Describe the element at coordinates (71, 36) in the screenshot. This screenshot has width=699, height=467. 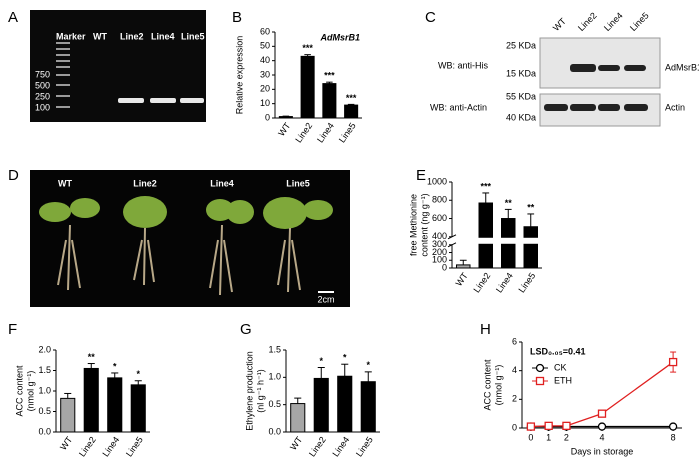
I see `lane-label: Marker` at that location.